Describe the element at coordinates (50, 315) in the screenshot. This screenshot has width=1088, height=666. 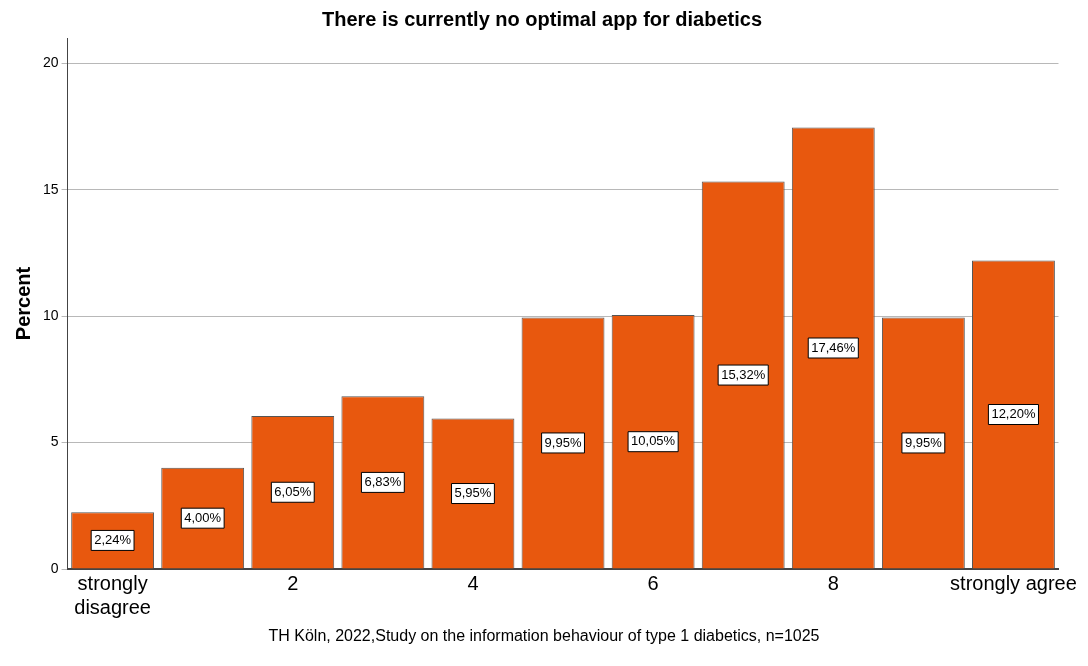
I see `y-tick-label: 10` at that location.